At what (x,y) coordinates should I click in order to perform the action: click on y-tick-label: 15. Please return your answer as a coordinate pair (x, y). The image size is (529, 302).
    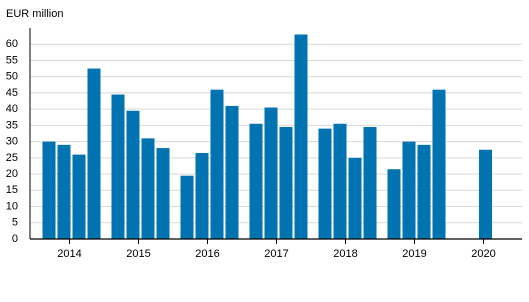
    Looking at the image, I should click on (12, 190).